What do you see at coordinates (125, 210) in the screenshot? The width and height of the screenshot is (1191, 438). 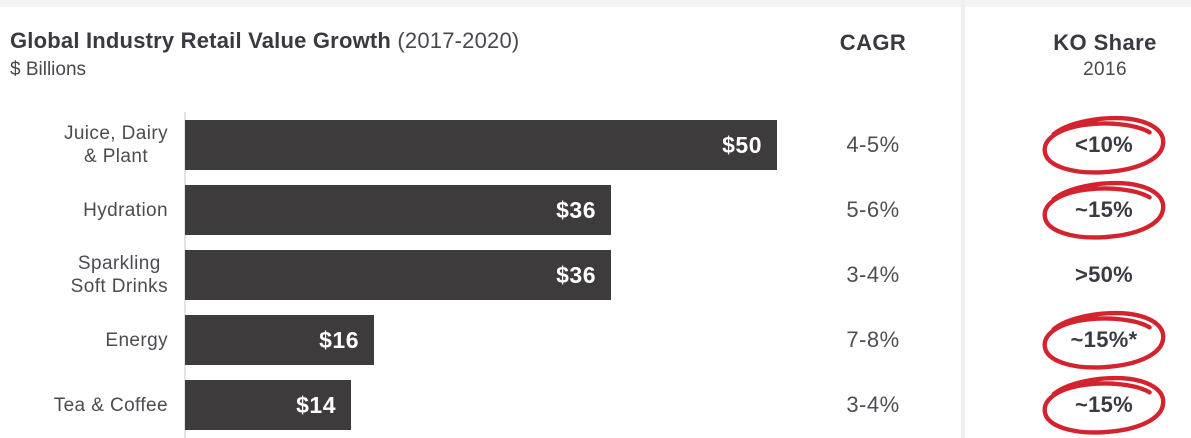 I see `category-label-text: Hydration` at bounding box center [125, 210].